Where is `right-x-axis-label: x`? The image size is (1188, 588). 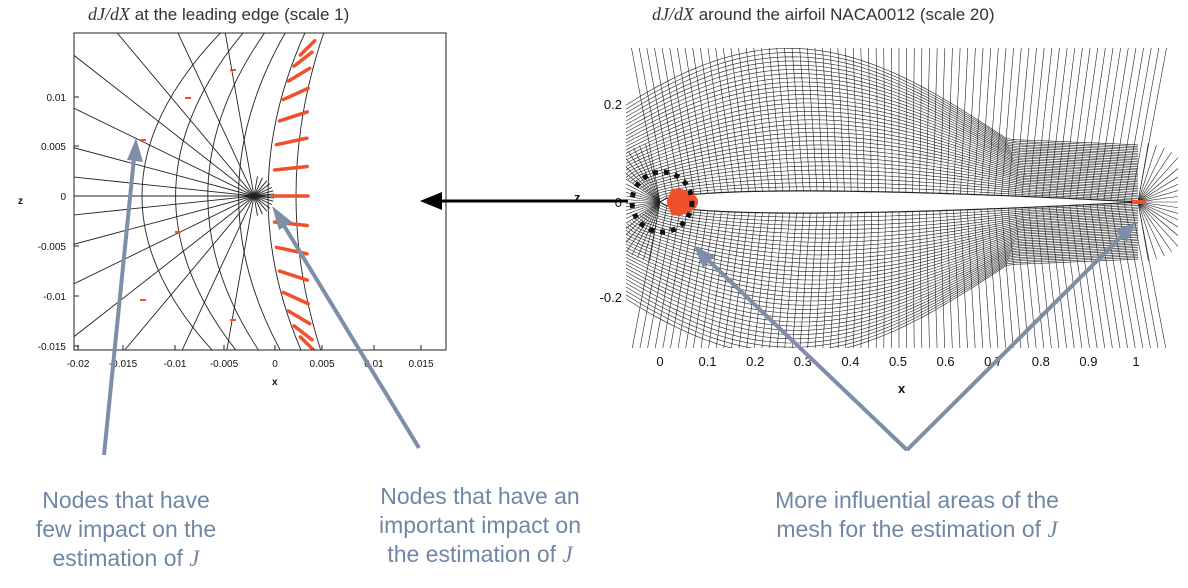
right-x-axis-label: x is located at coordinates (902, 388).